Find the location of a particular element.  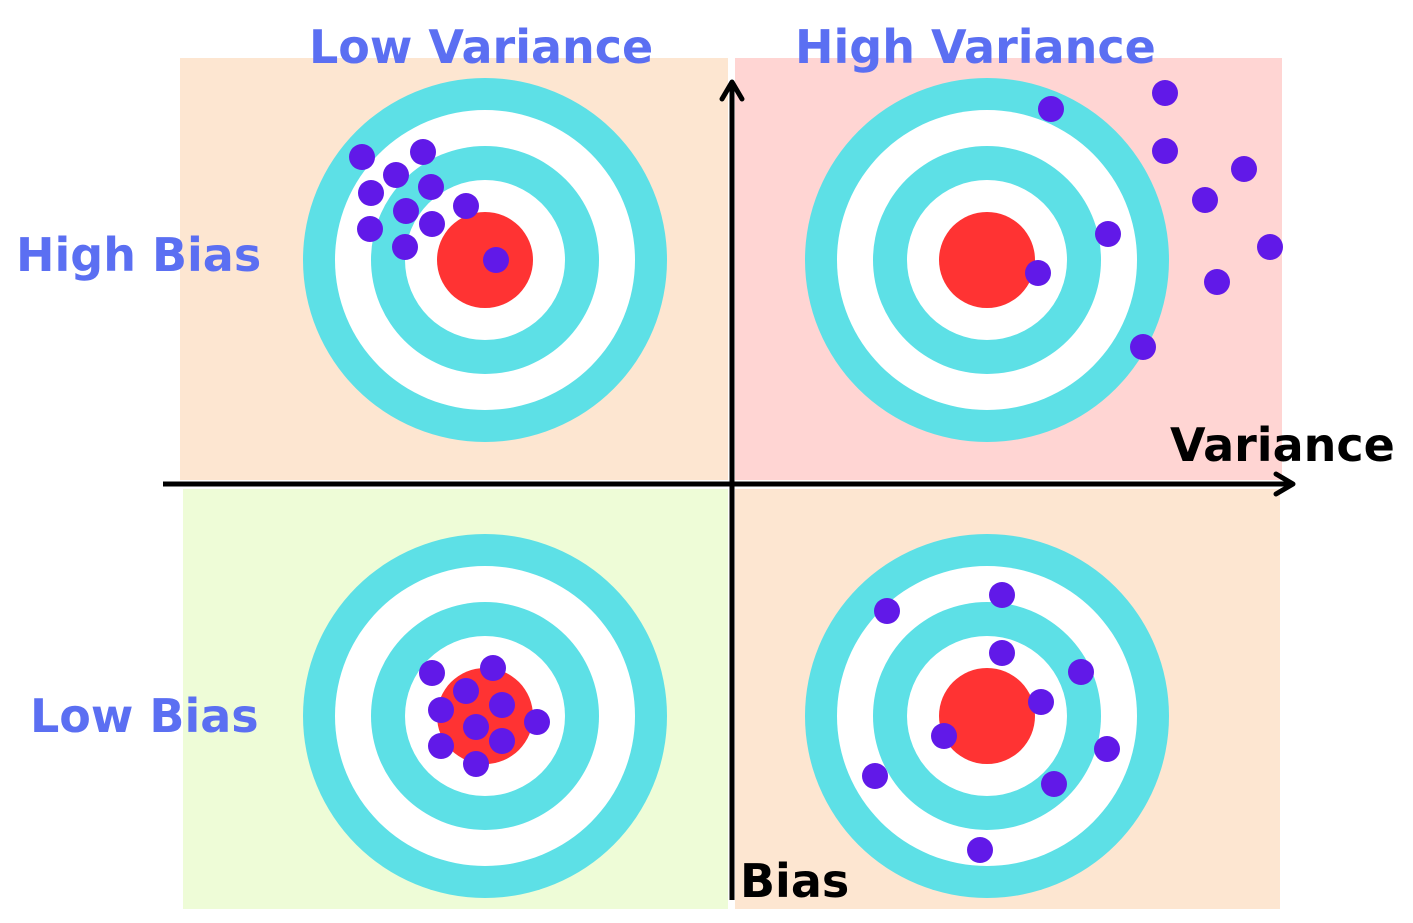

axis-label-bias: Bias is located at coordinates (795, 881).